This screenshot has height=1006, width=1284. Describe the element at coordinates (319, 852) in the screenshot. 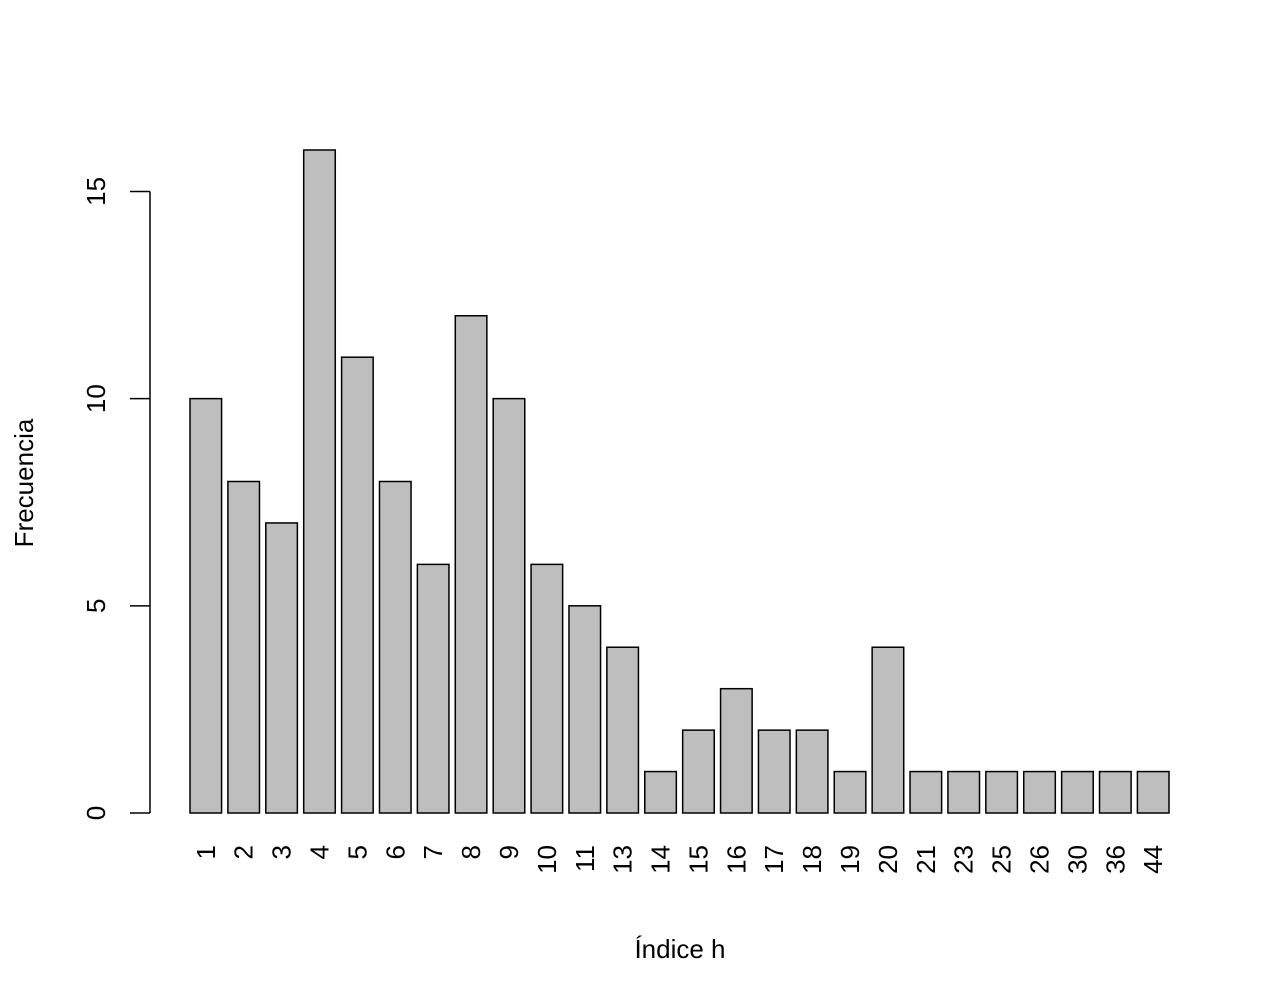

I see `x-tick-label: 4` at that location.